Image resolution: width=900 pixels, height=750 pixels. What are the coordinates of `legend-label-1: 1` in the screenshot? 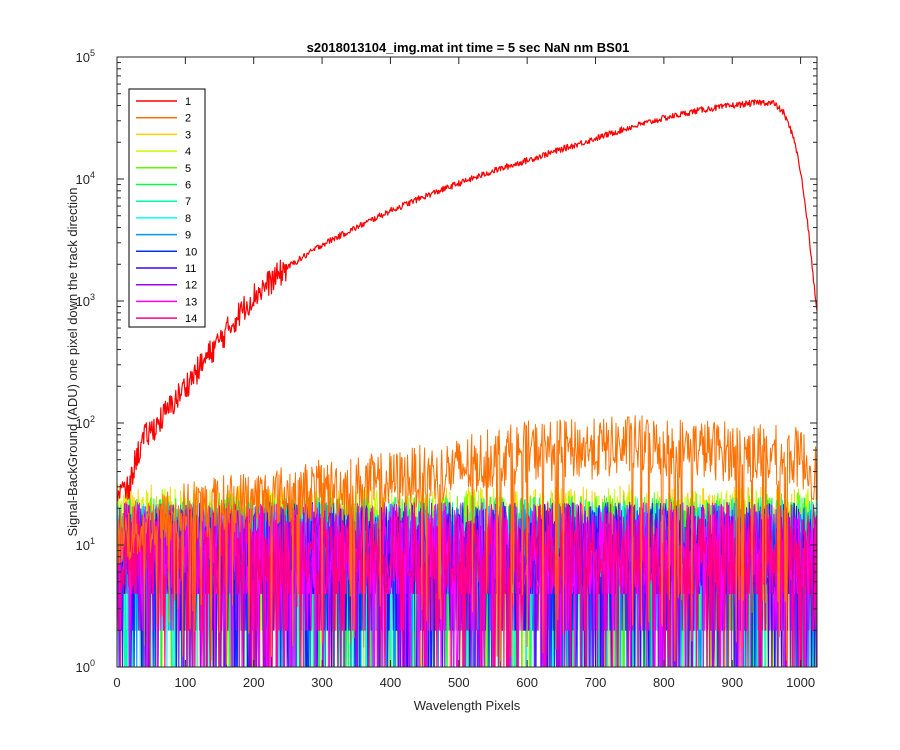 It's located at (188, 102).